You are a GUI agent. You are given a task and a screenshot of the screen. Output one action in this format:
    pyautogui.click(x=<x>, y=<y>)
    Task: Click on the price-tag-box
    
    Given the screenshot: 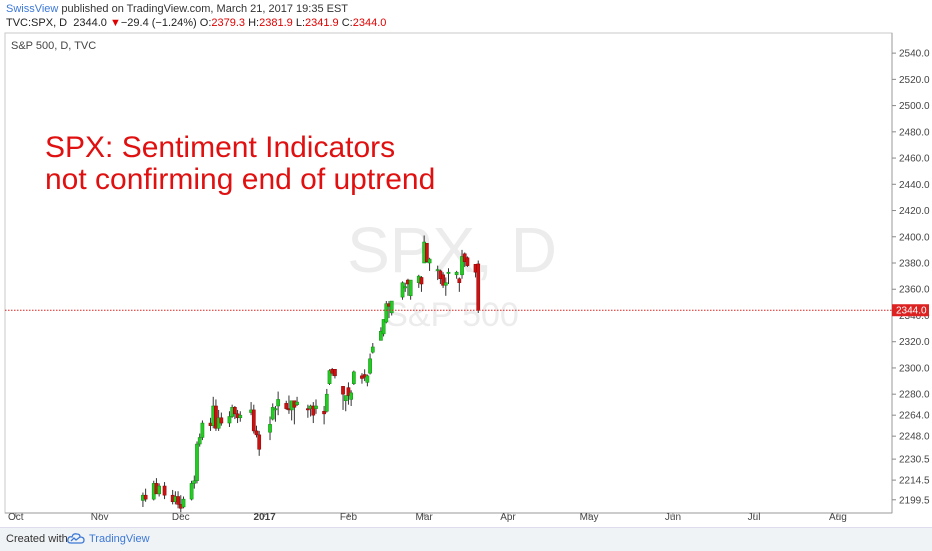 What is the action you would take?
    pyautogui.click(x=910, y=310)
    